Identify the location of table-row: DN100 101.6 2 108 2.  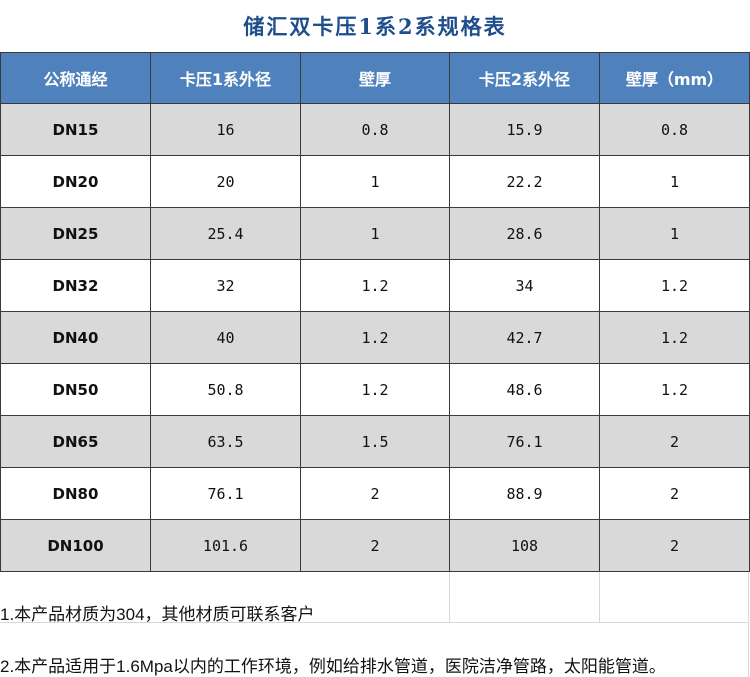
(375, 545).